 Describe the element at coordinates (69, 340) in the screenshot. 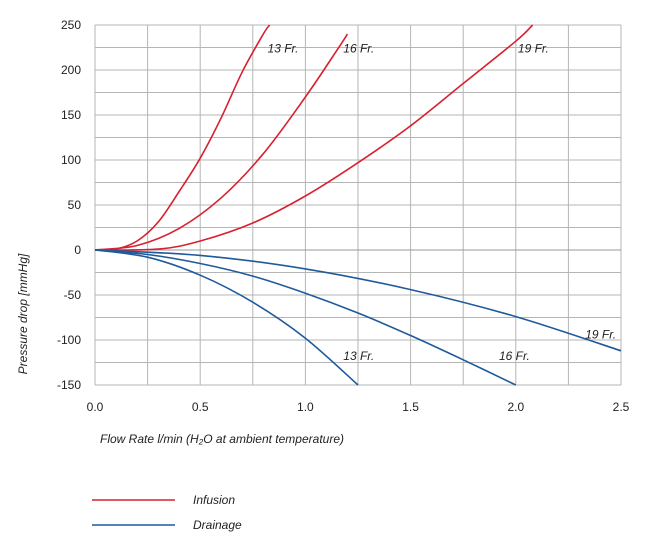

I see `y-tick-label: -100` at that location.